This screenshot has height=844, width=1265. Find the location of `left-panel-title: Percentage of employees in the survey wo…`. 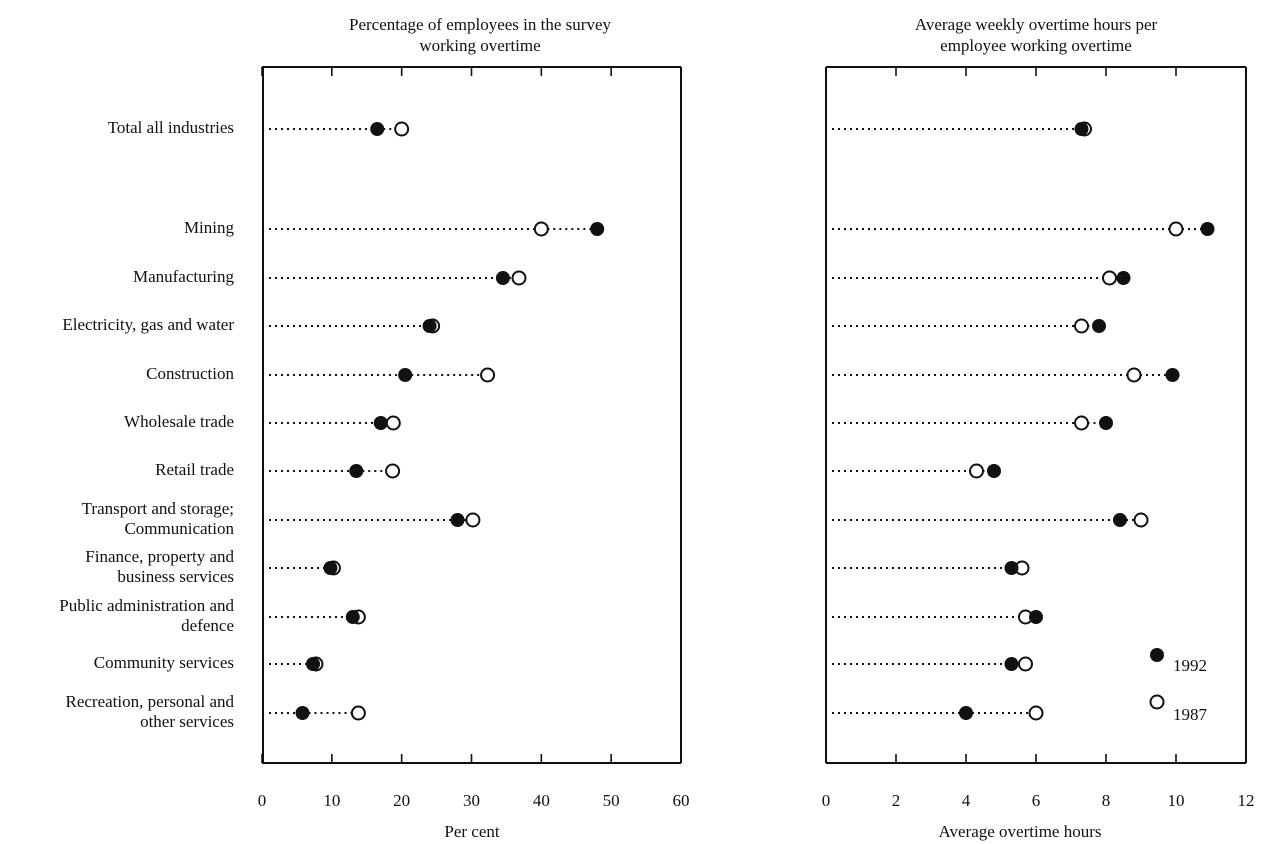

left-panel-title: Percentage of employees in the survey wo… is located at coordinates (480, 35).